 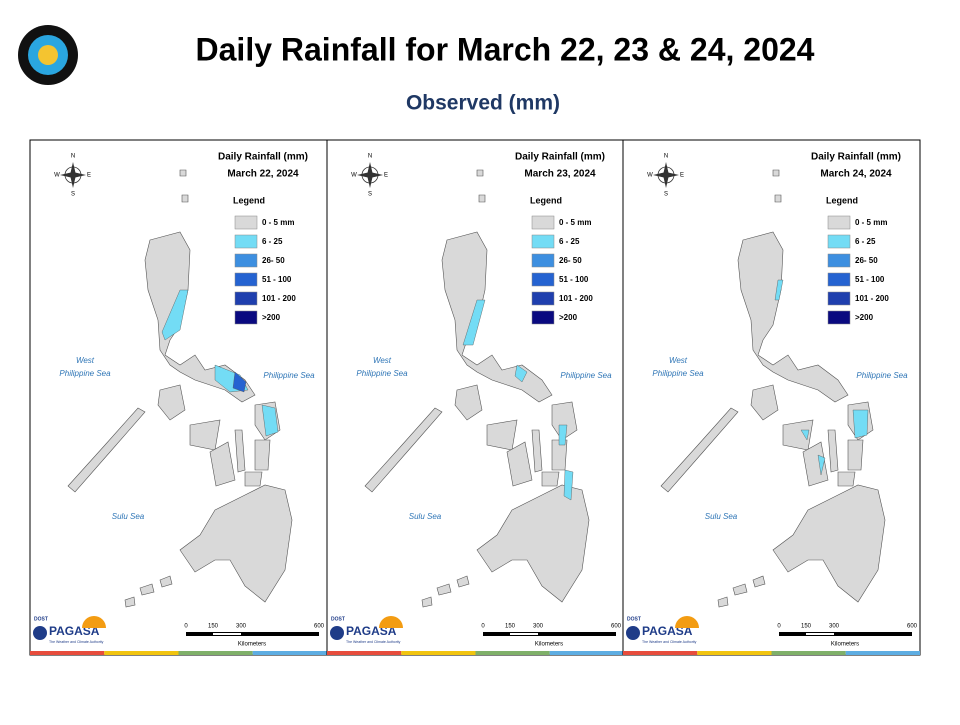 I want to click on panel-date: March 23, 2024, so click(x=560, y=174).